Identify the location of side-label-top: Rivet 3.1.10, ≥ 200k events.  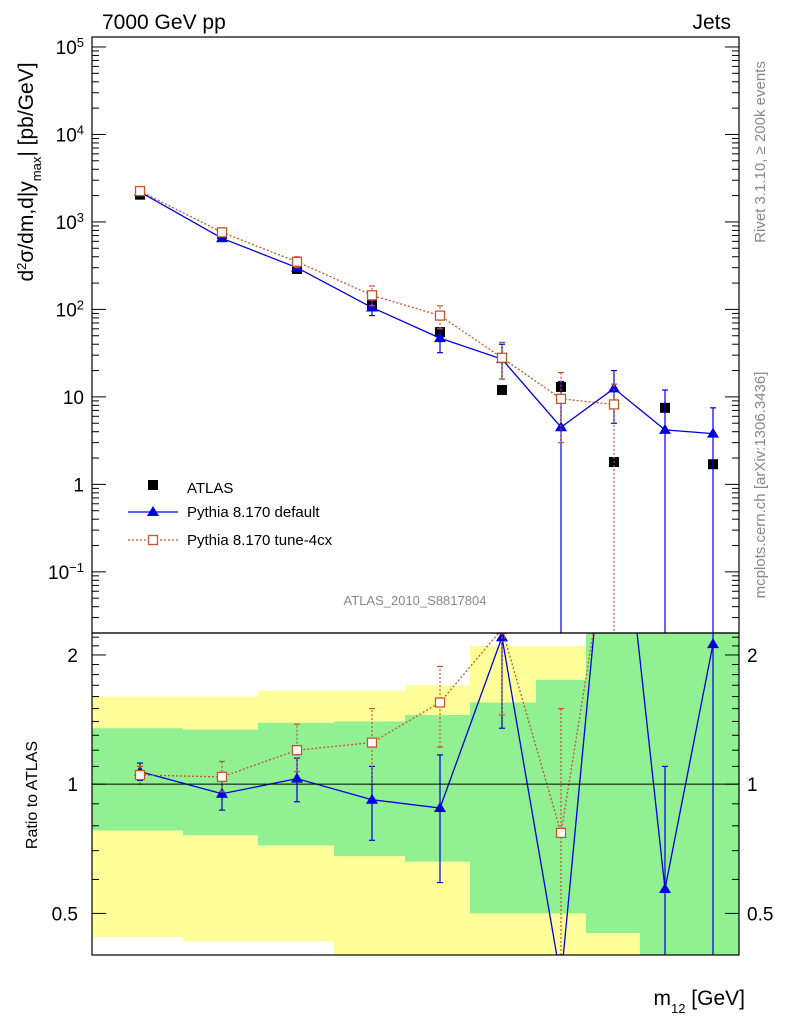
(760, 152).